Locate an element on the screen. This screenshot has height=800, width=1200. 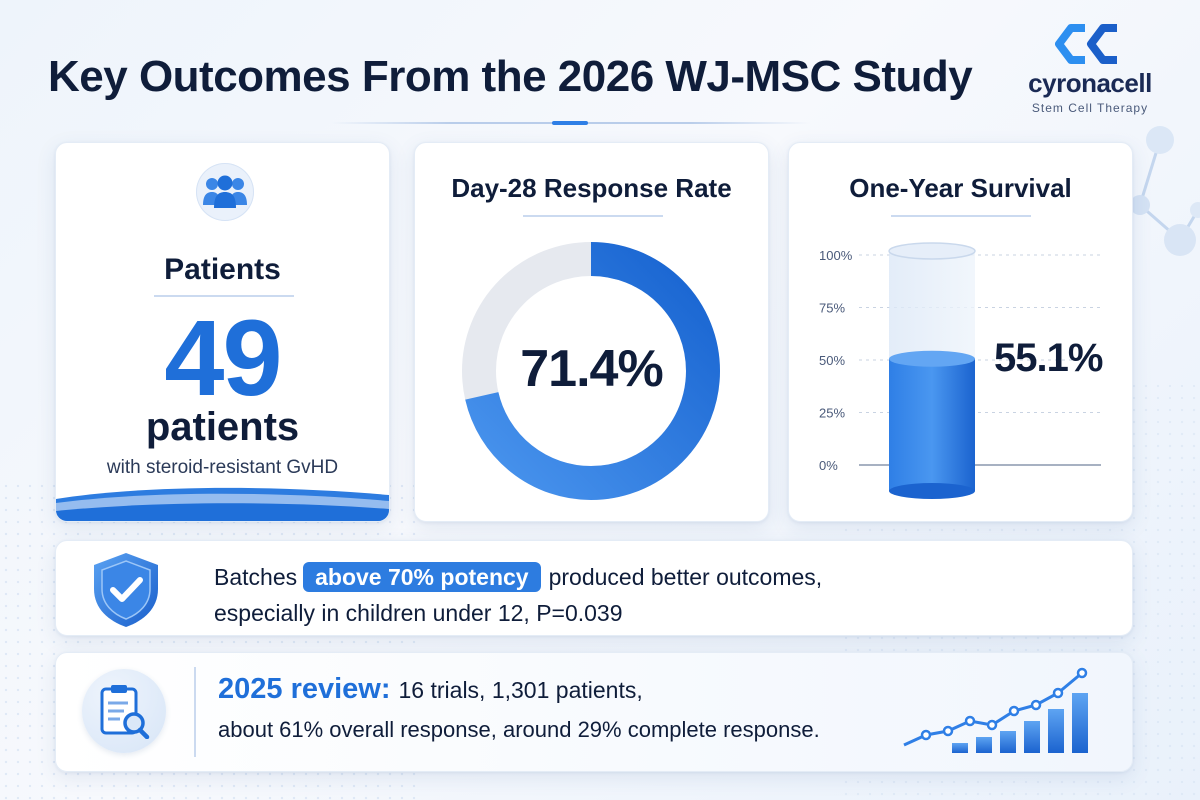
brand-tagline: Stem Cell Therapy is located at coordinates (1090, 108).